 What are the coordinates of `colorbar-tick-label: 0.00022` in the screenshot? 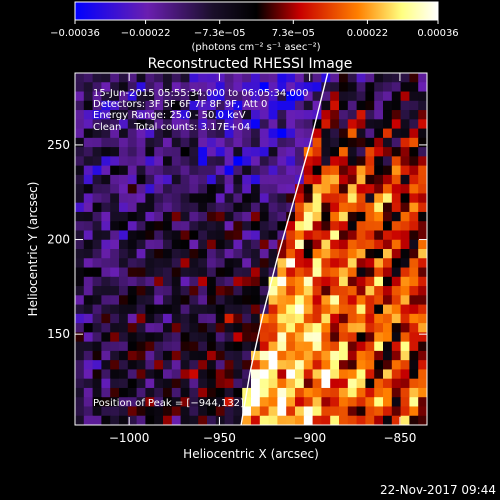 It's located at (367, 33).